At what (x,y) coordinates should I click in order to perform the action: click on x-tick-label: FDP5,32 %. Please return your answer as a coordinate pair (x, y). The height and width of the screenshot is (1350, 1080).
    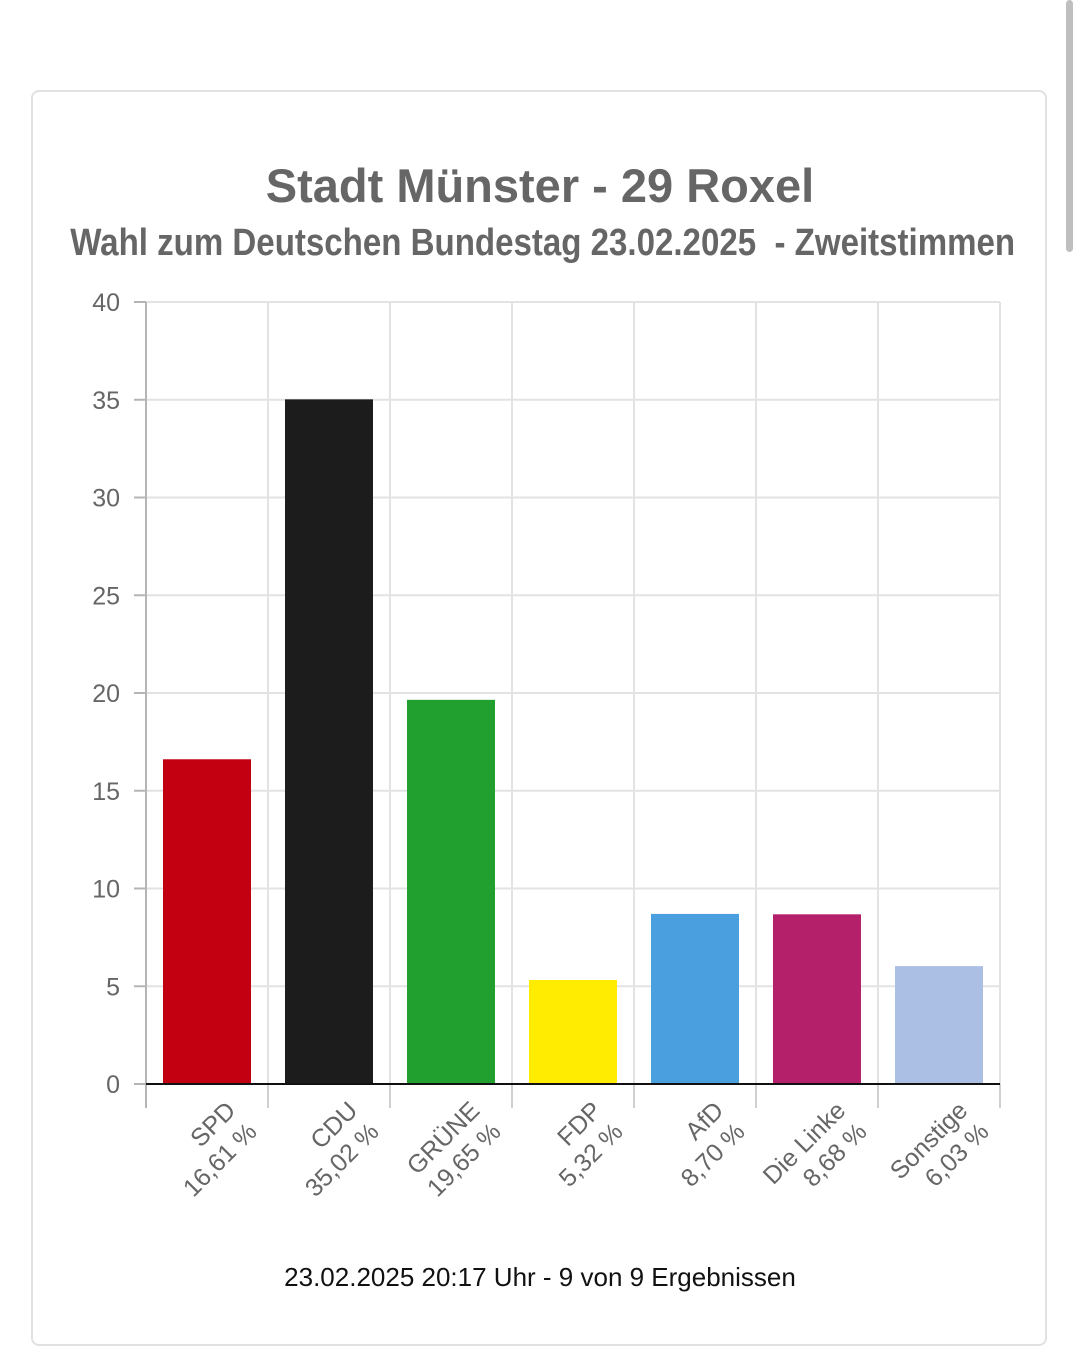
    Looking at the image, I should click on (580, 1144).